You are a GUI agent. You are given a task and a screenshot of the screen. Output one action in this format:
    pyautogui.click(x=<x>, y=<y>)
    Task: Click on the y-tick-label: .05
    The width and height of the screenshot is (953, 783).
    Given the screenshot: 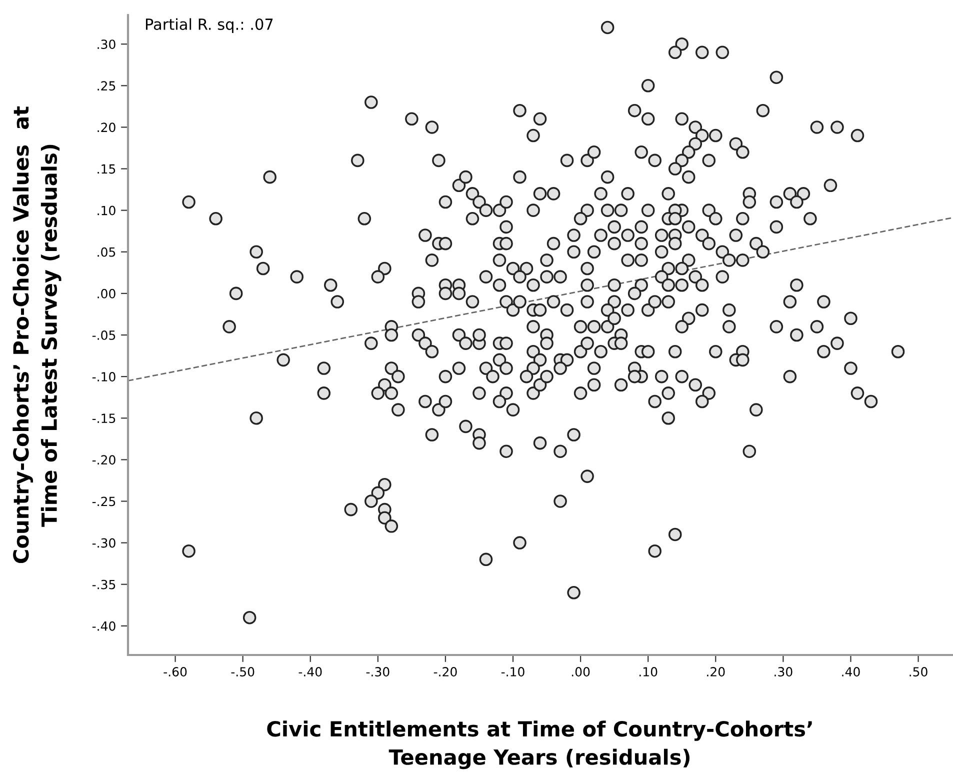 What is the action you would take?
    pyautogui.click(x=107, y=252)
    